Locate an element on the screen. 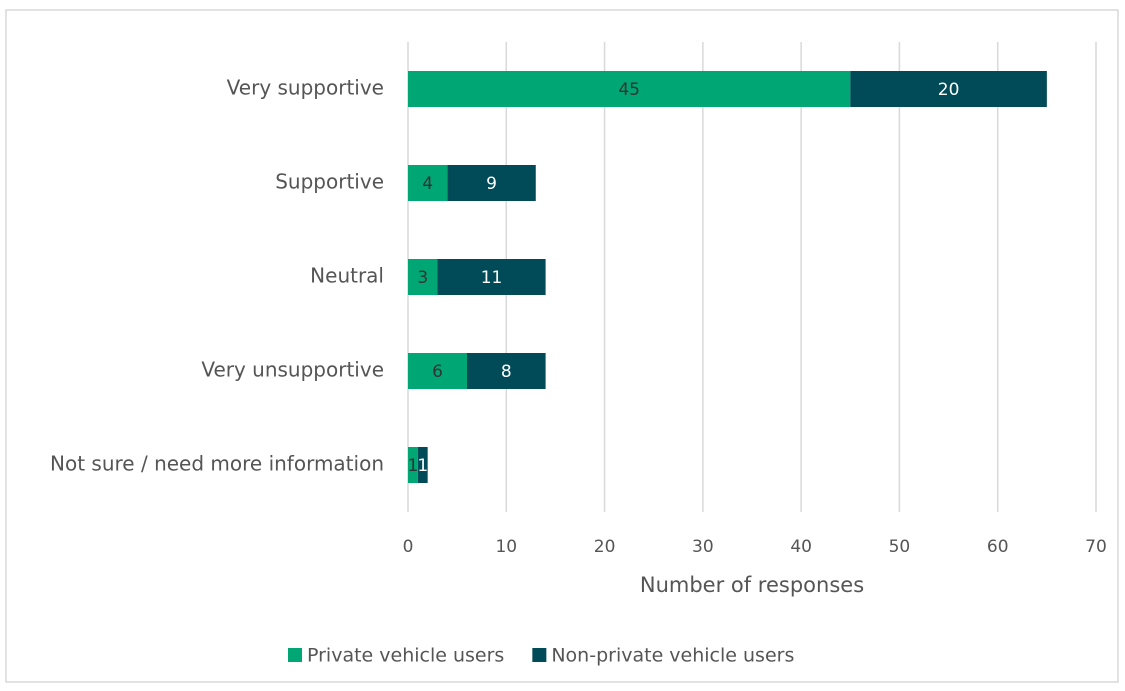  legend-label: Non-private vehicle users is located at coordinates (672, 656).